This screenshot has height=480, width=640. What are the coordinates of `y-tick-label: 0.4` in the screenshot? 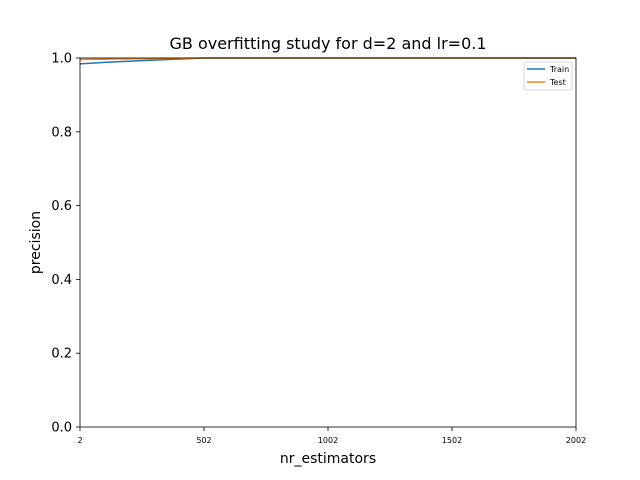 It's located at (61, 280).